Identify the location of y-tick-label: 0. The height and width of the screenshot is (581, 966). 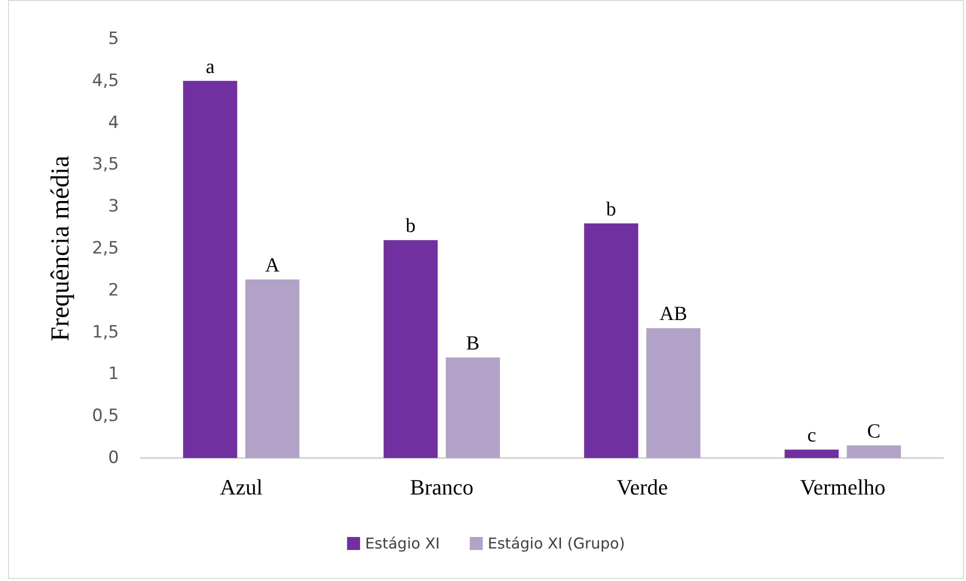
(113, 458).